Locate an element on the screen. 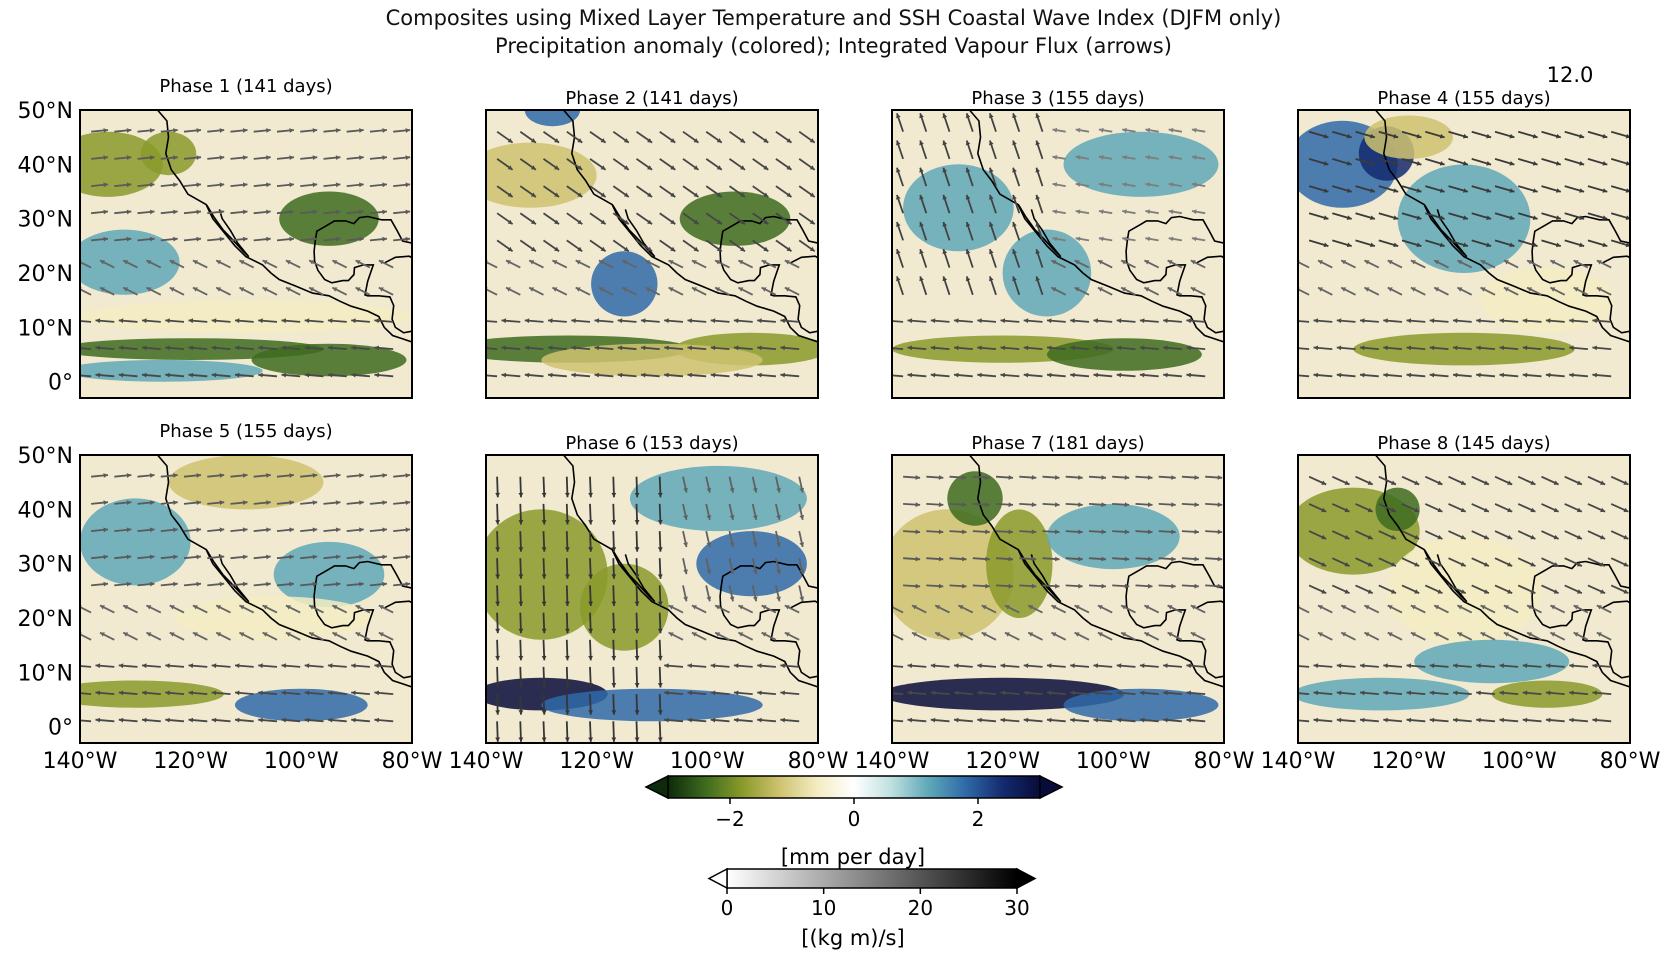  panel-phase-1: Phase 1 (141 days) is located at coordinates (246, 237).